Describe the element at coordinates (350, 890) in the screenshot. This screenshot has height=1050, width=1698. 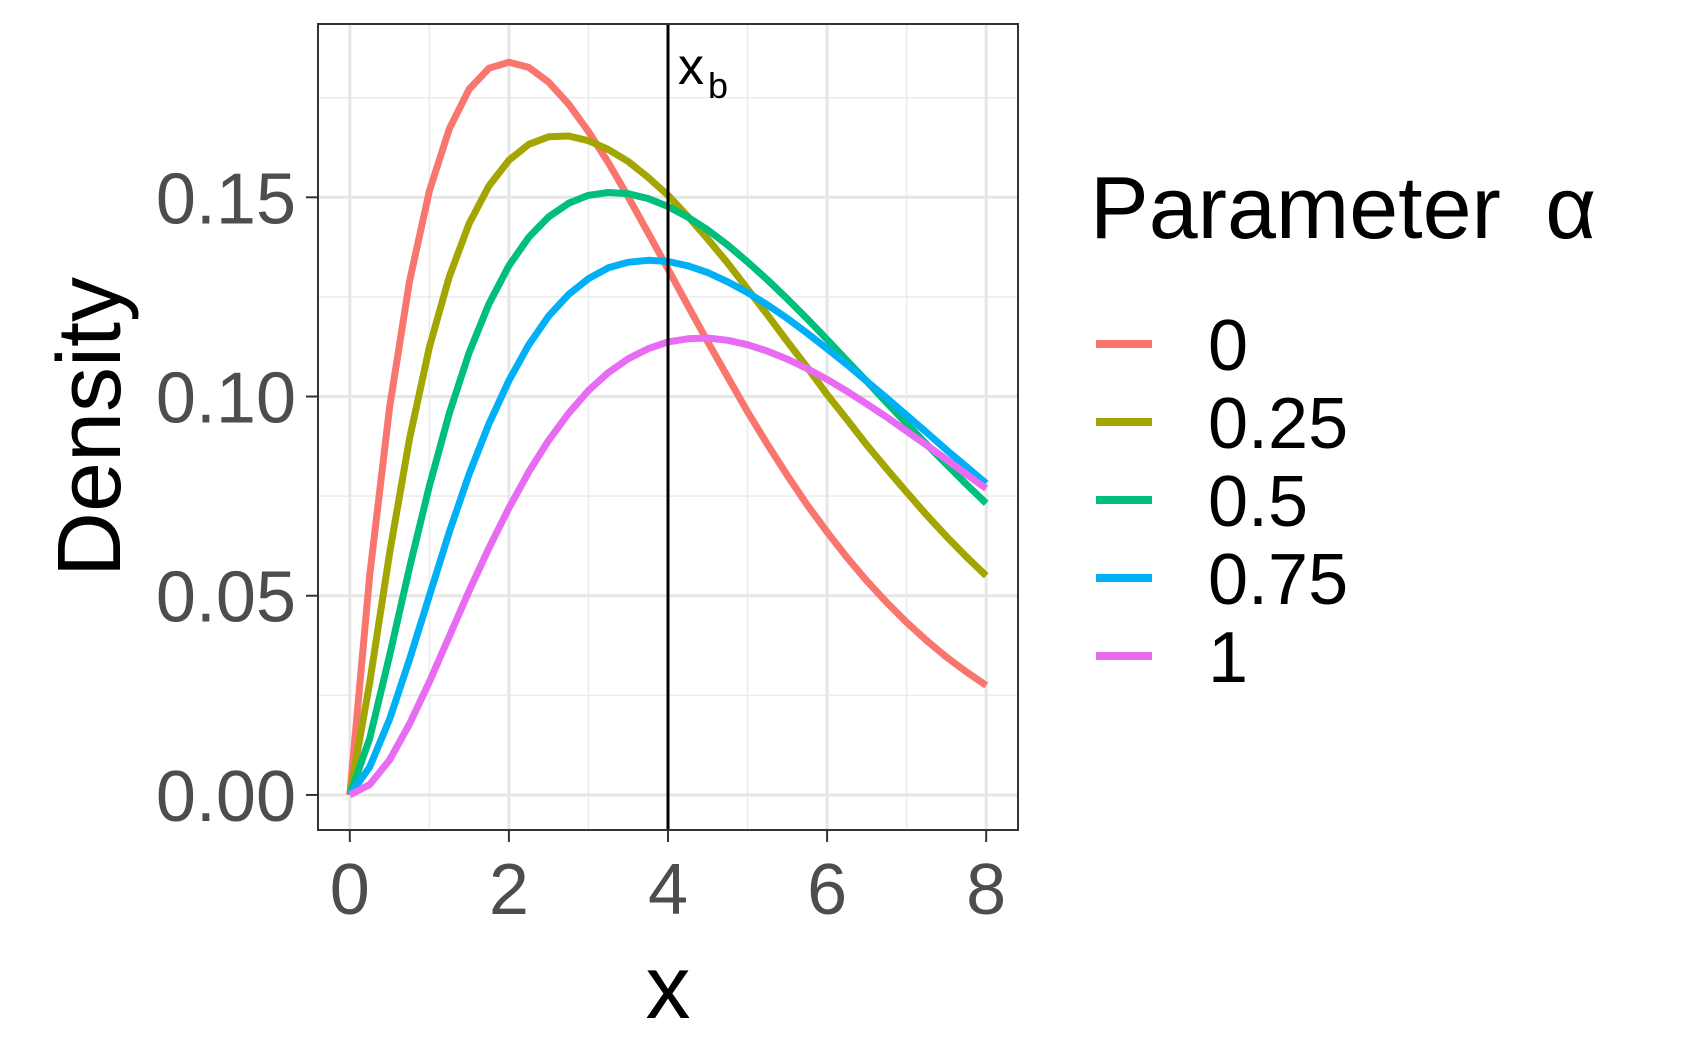
I see `x-tick-label: 0` at that location.